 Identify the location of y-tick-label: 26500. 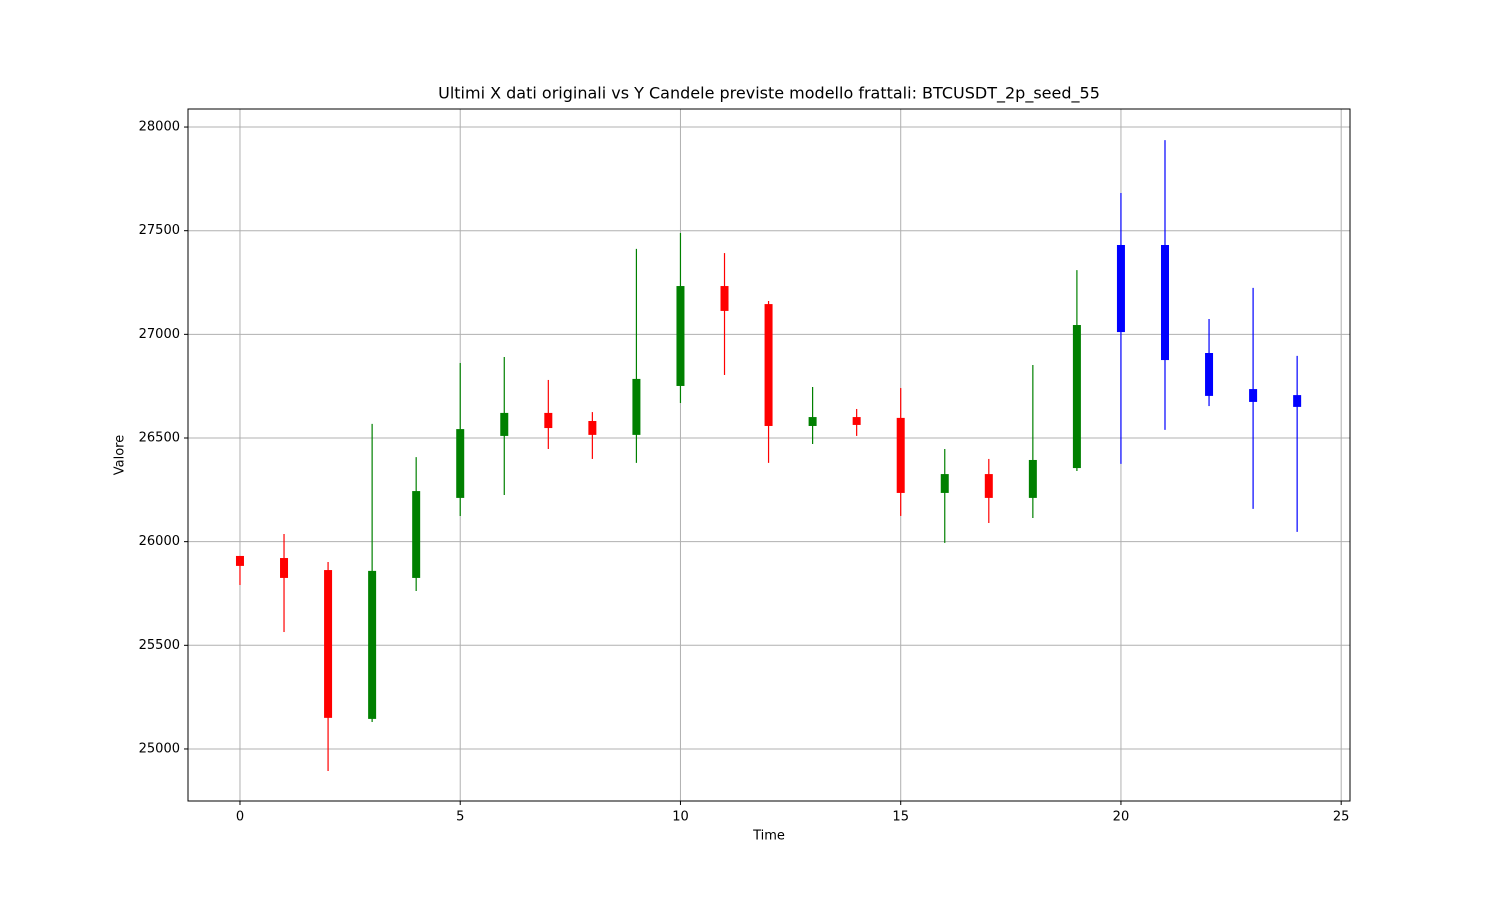
(159, 438).